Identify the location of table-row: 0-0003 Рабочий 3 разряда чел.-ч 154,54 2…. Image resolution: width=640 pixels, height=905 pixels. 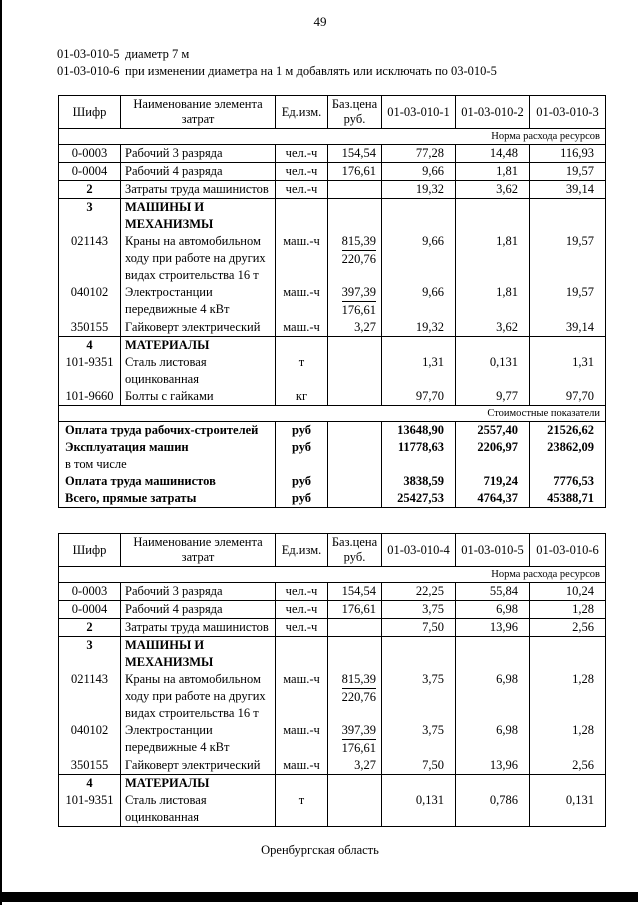
(332, 591).